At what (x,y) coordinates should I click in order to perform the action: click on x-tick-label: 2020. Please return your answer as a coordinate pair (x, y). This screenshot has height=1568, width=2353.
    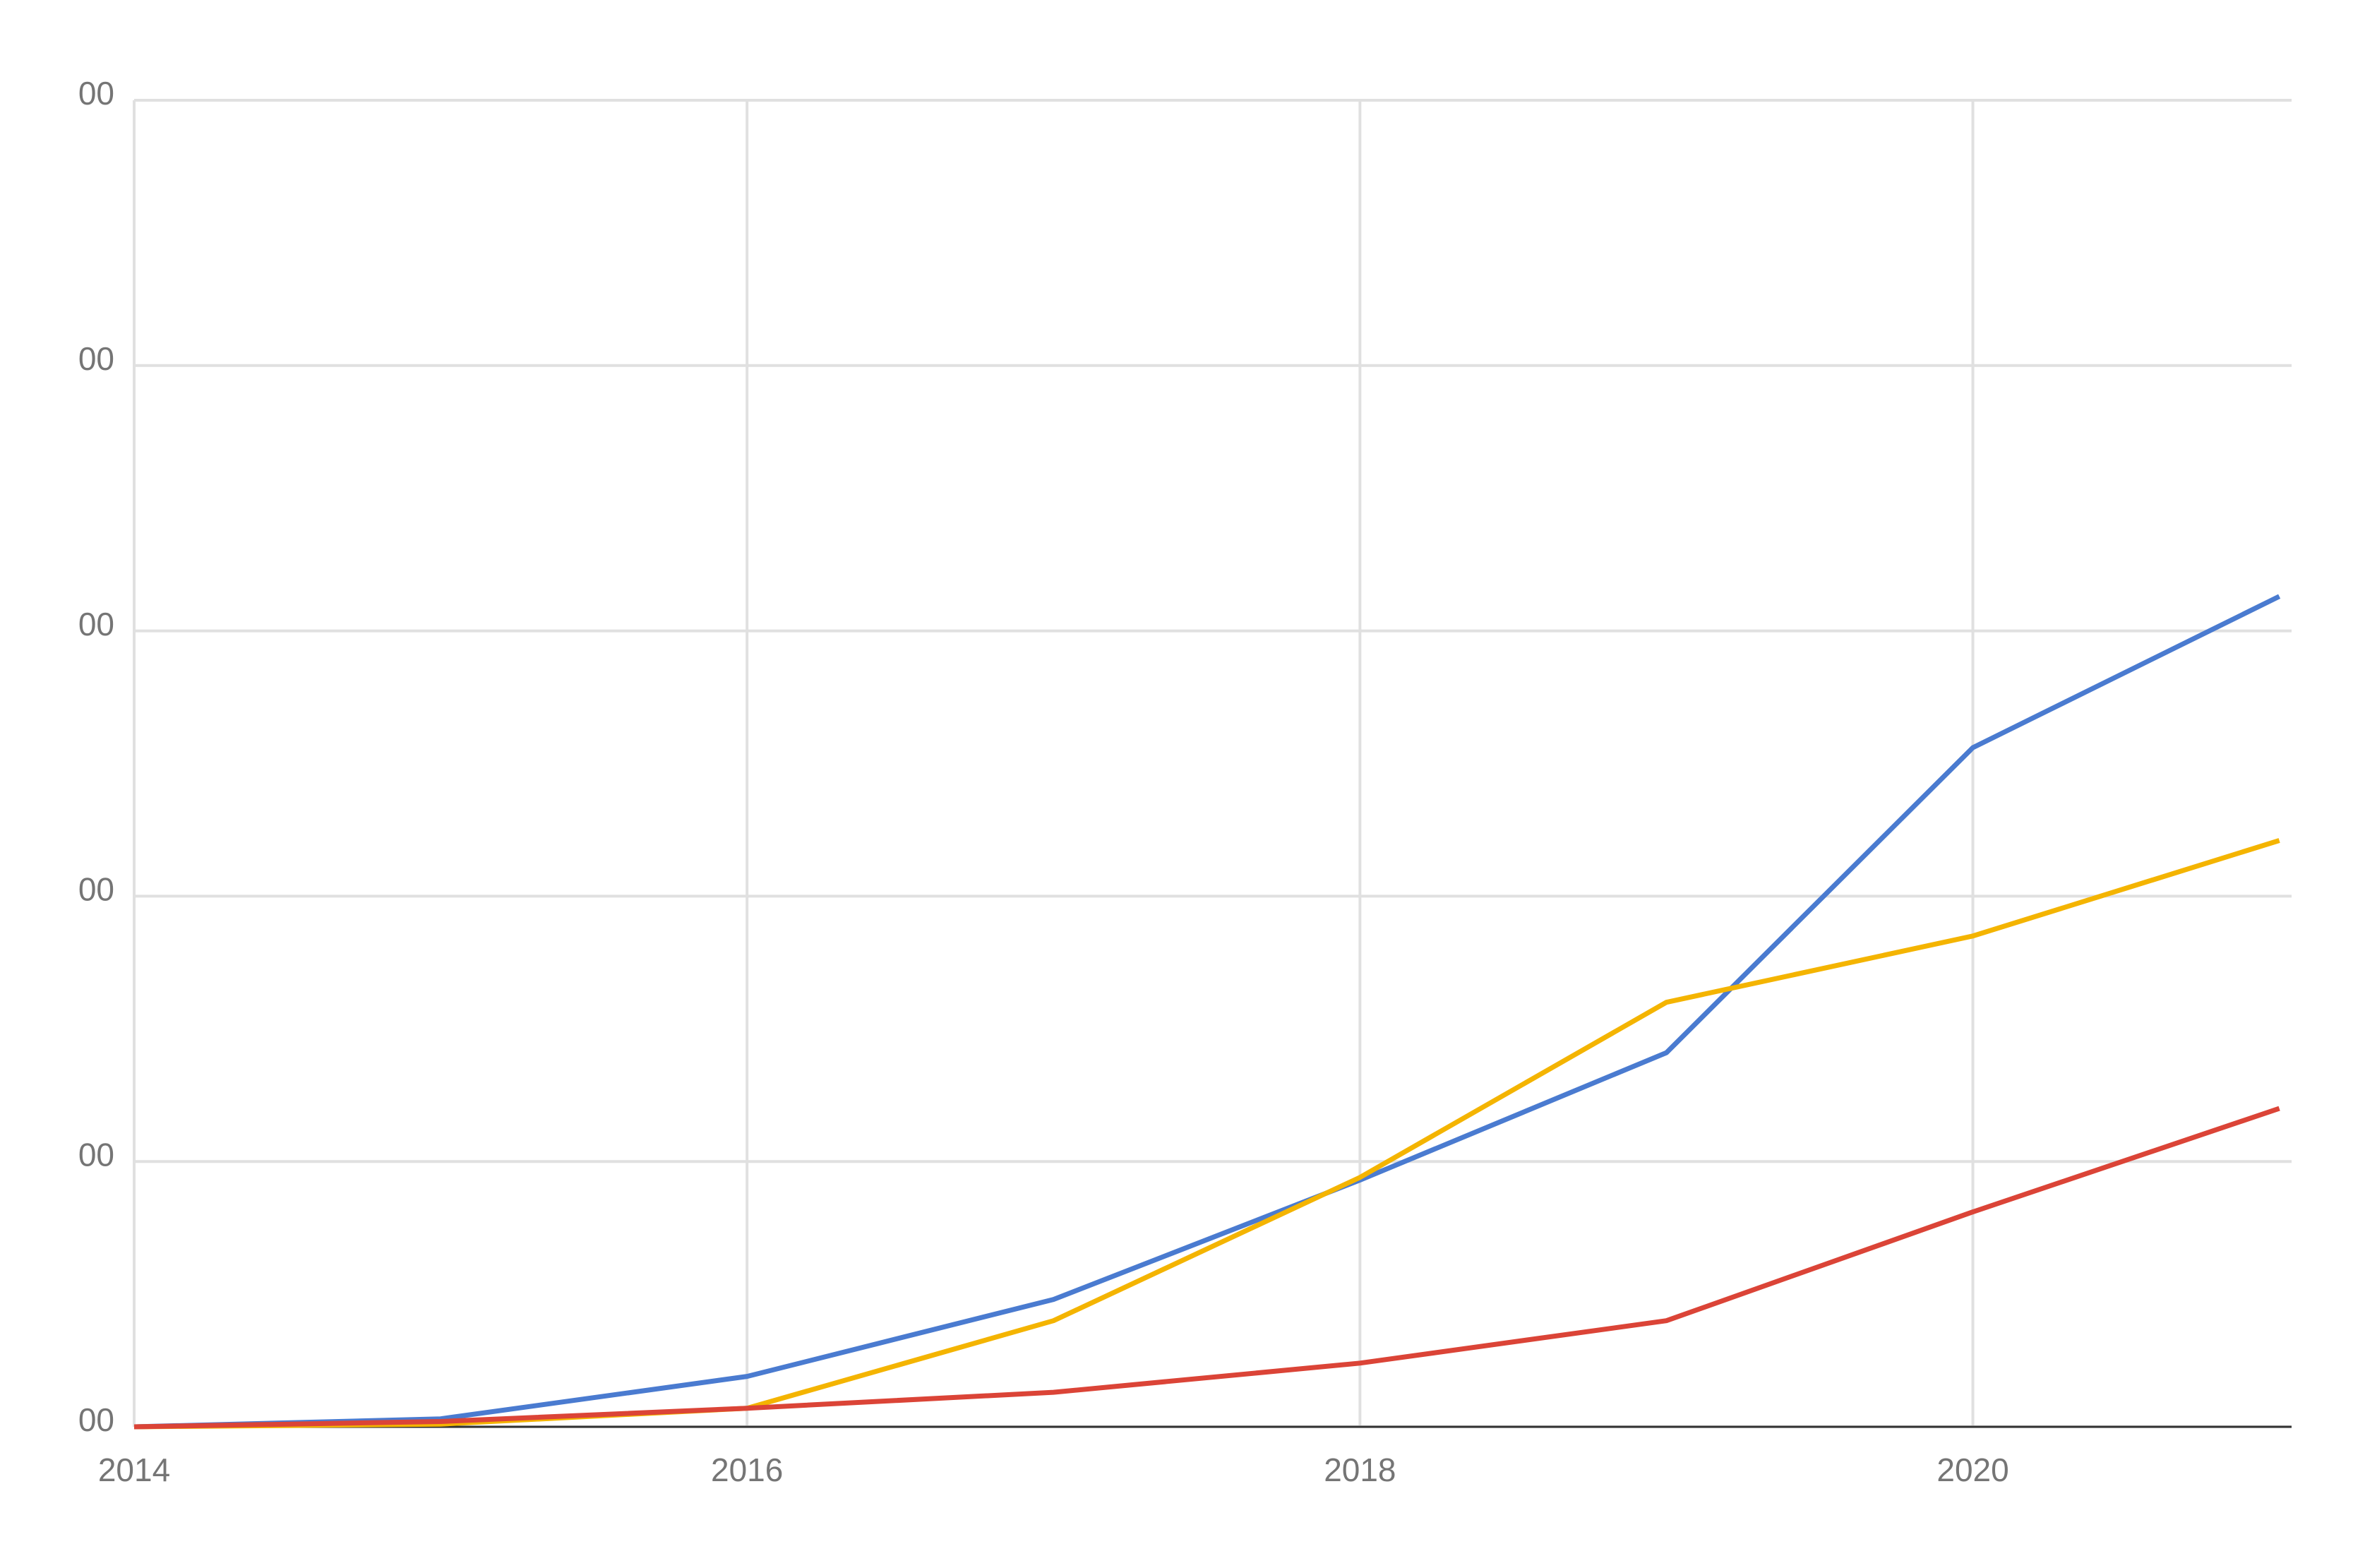
    Looking at the image, I should click on (1972, 1470).